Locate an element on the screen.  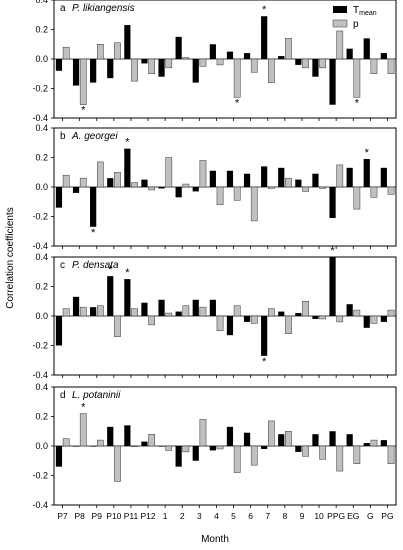
panel-letter: c is located at coordinates (62, 265).